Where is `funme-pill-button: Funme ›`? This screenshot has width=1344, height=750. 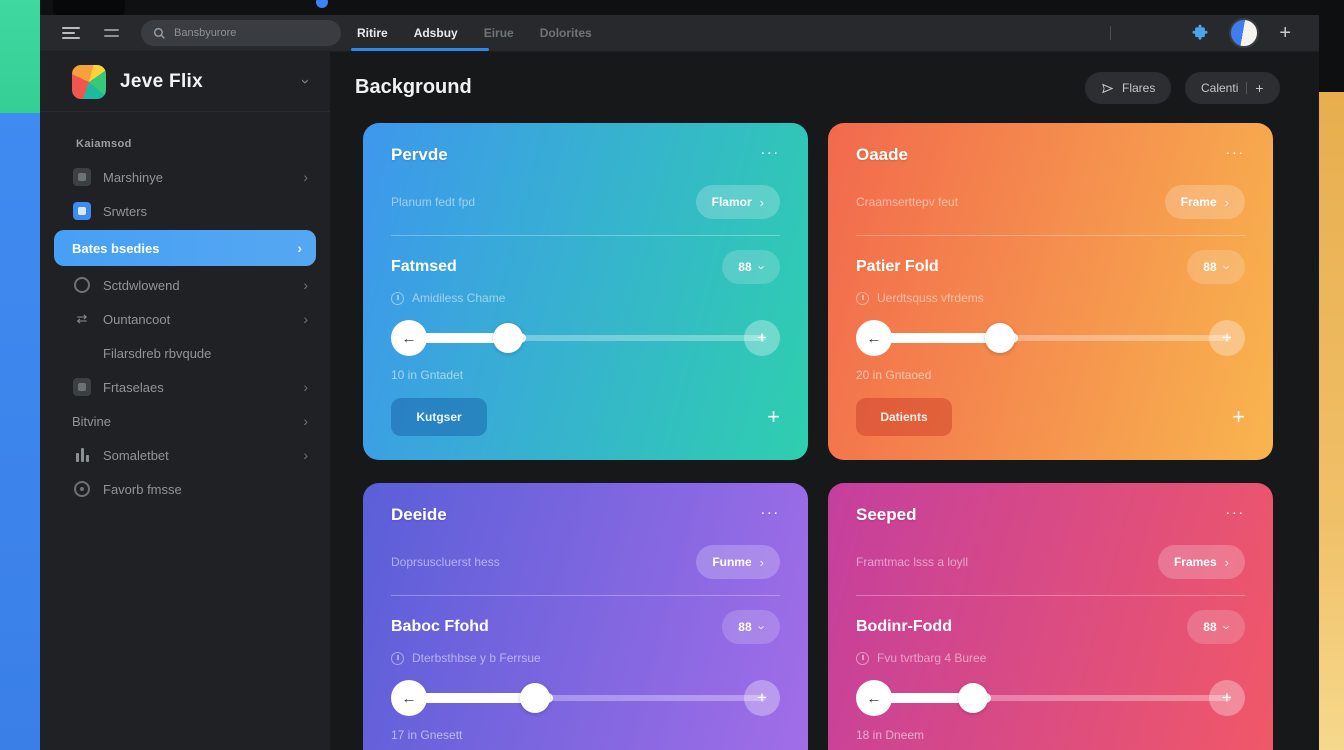 funme-pill-button: Funme › is located at coordinates (738, 562).